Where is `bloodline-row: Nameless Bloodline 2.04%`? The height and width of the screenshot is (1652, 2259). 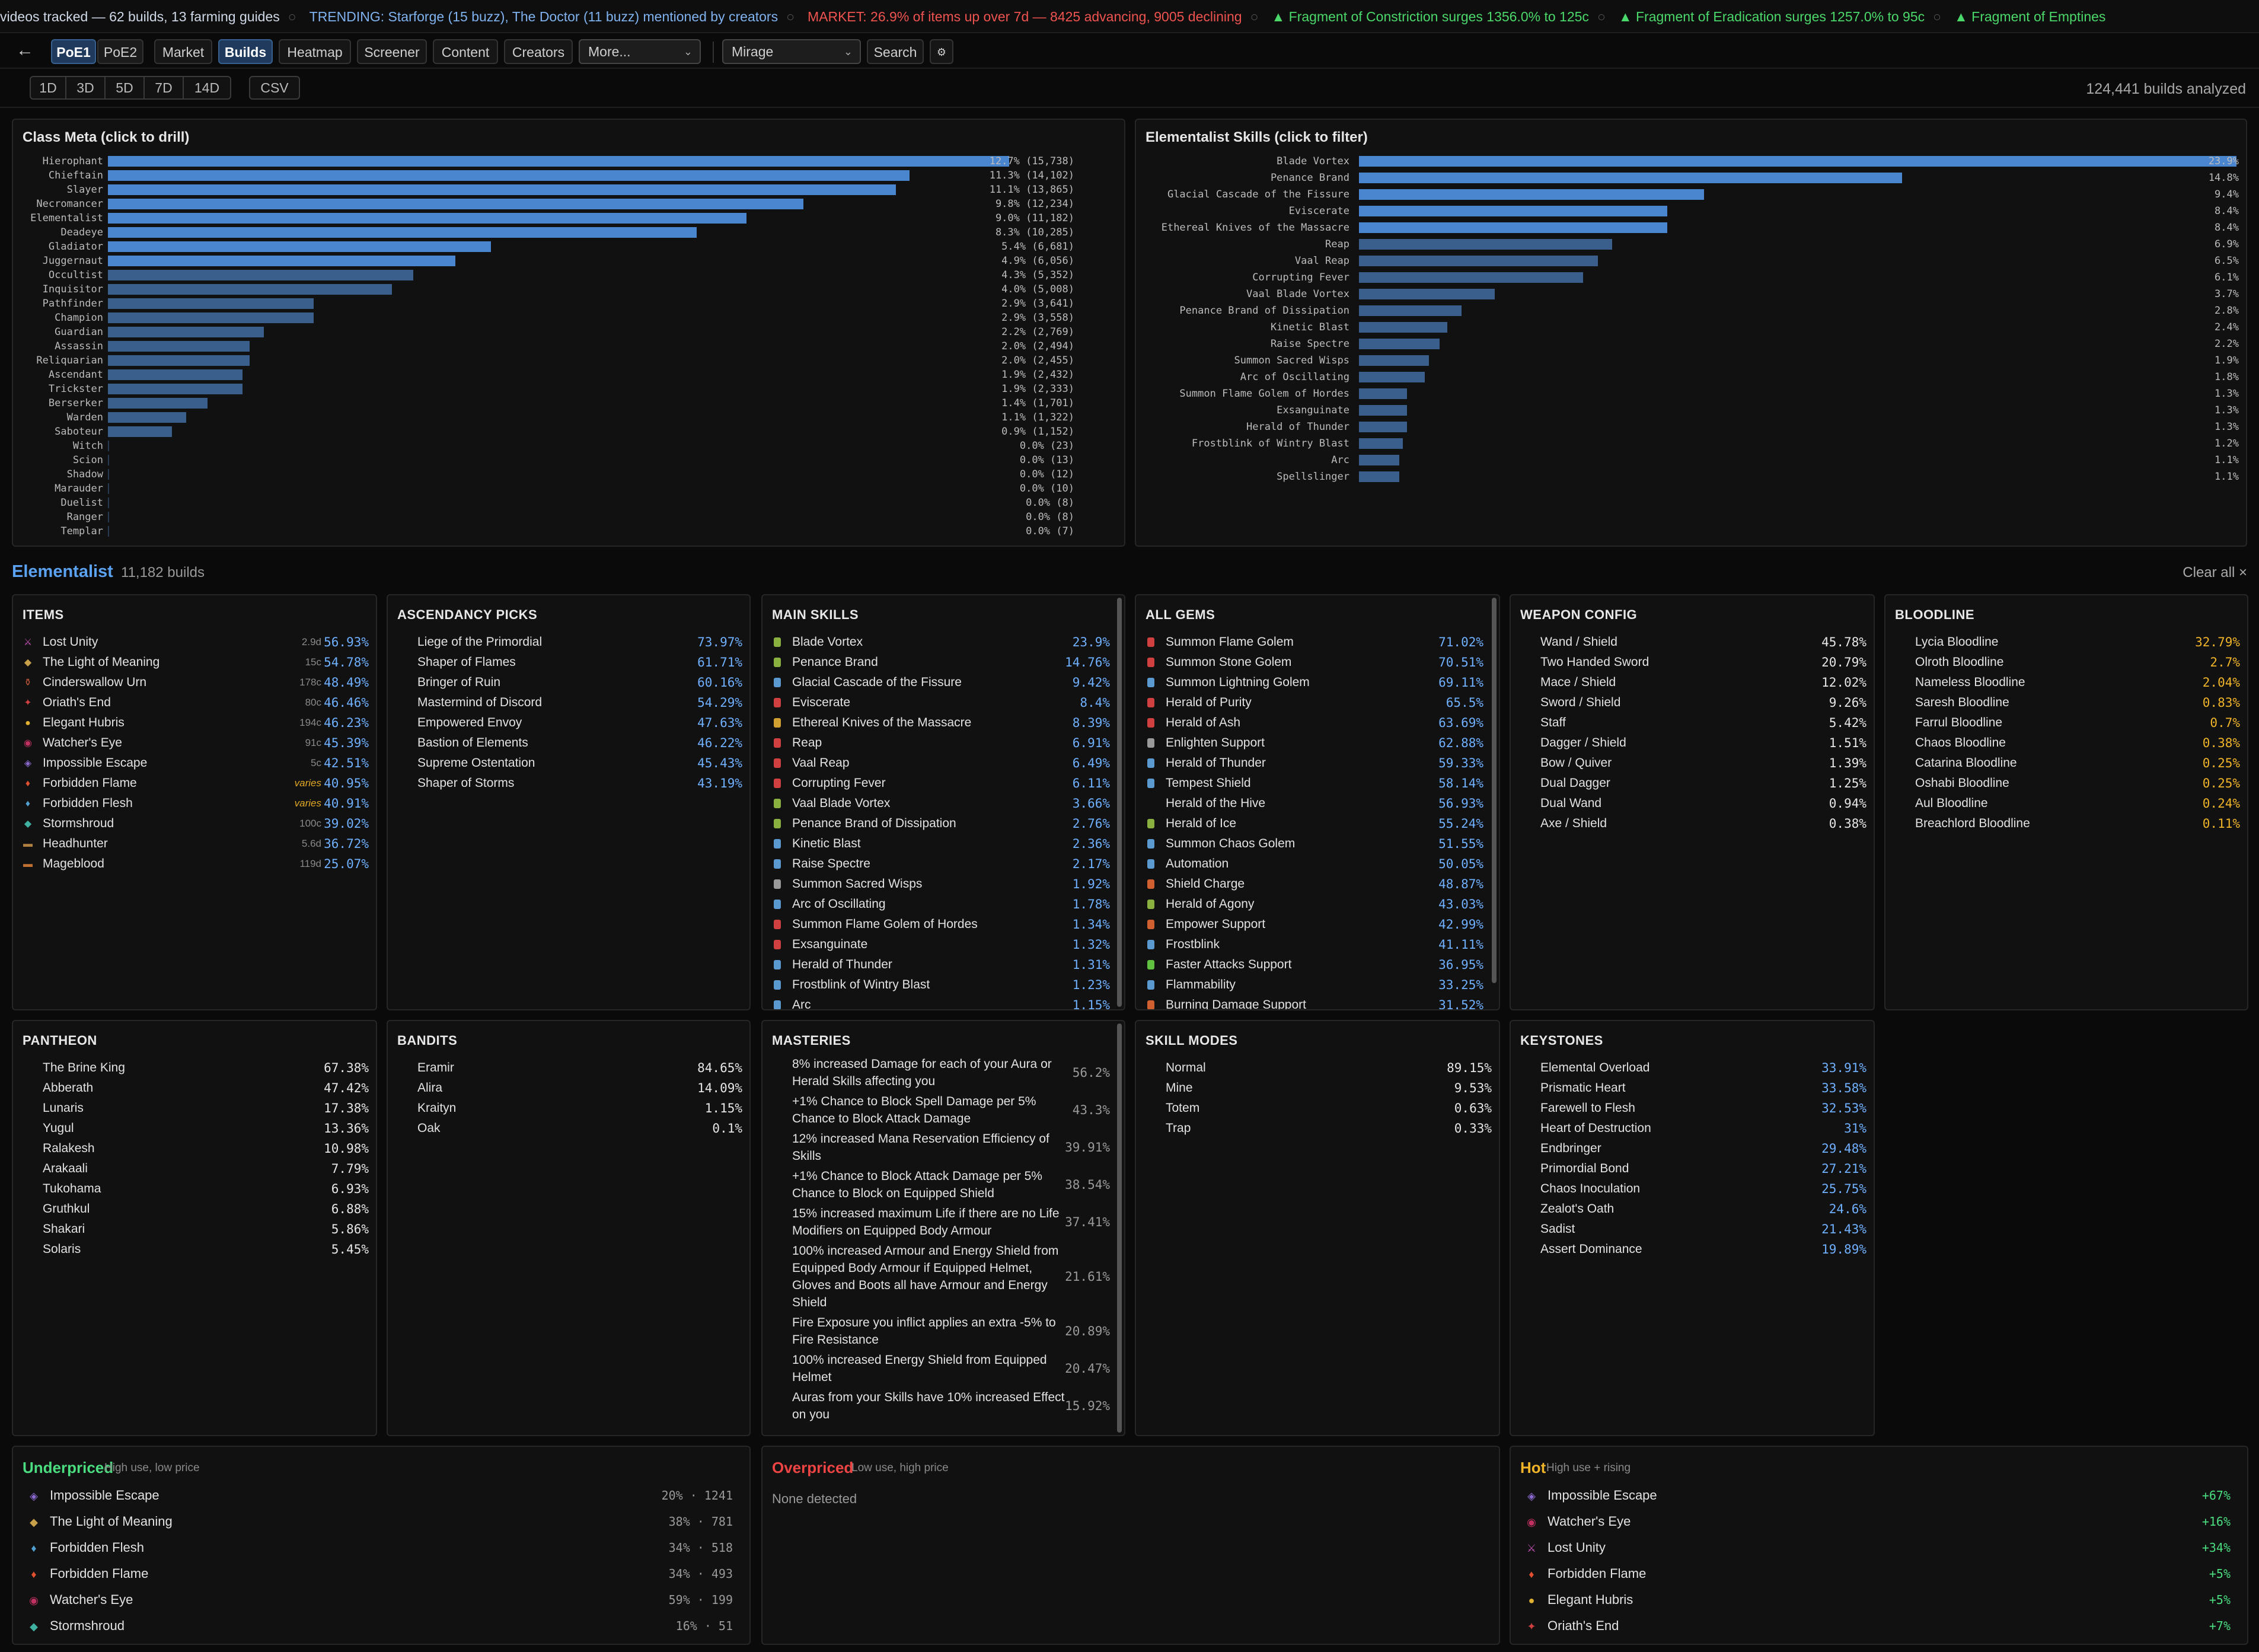 bloodline-row: Nameless Bloodline 2.04% is located at coordinates (2067, 682).